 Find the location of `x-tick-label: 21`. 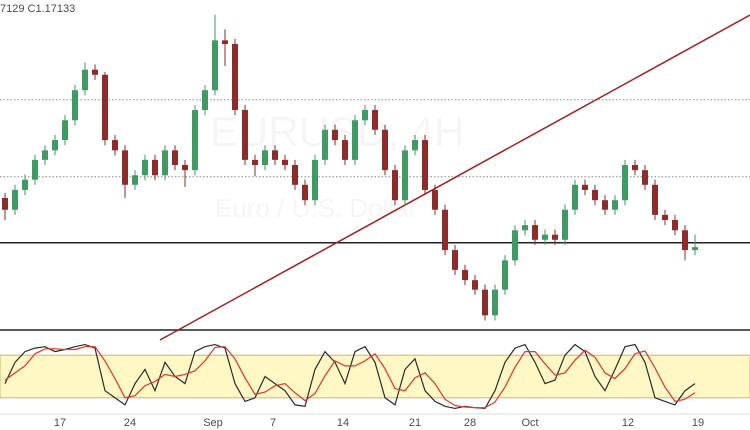

x-tick-label: 21 is located at coordinates (415, 423).